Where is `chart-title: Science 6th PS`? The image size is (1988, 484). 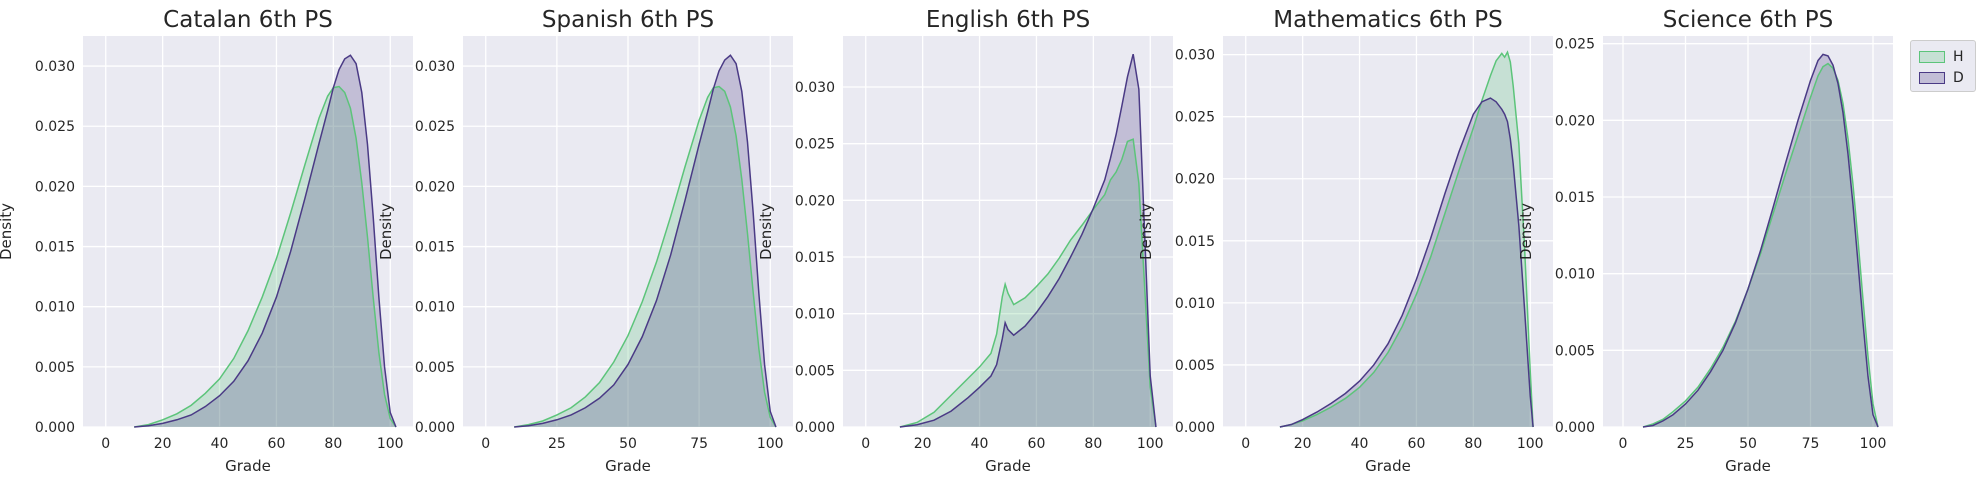
chart-title: Science 6th PS is located at coordinates (1748, 20).